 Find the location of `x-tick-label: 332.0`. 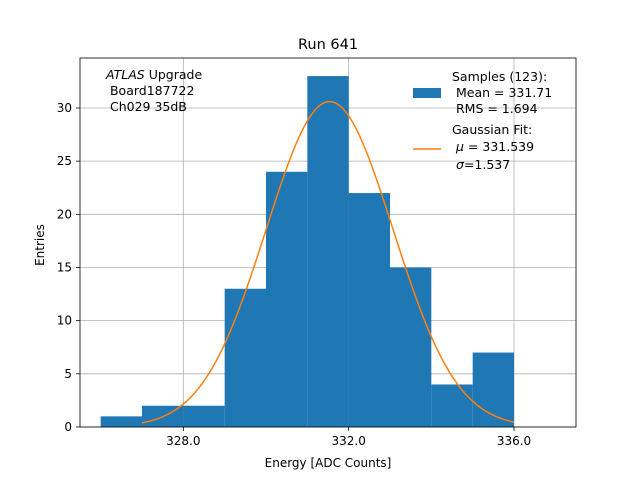

x-tick-label: 332.0 is located at coordinates (348, 441).